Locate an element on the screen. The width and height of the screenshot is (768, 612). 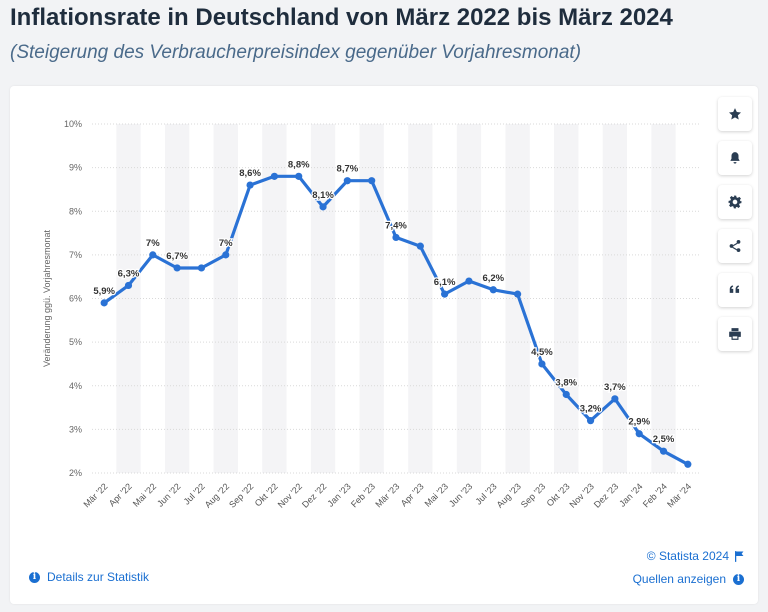
y-tick-label: 4% is located at coordinates (75, 386).